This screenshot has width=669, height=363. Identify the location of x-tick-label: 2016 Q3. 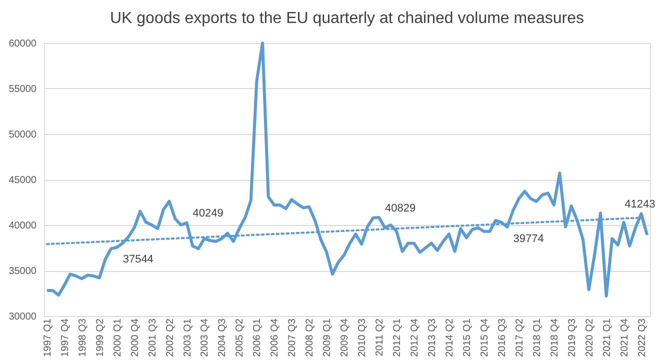
(502, 337).